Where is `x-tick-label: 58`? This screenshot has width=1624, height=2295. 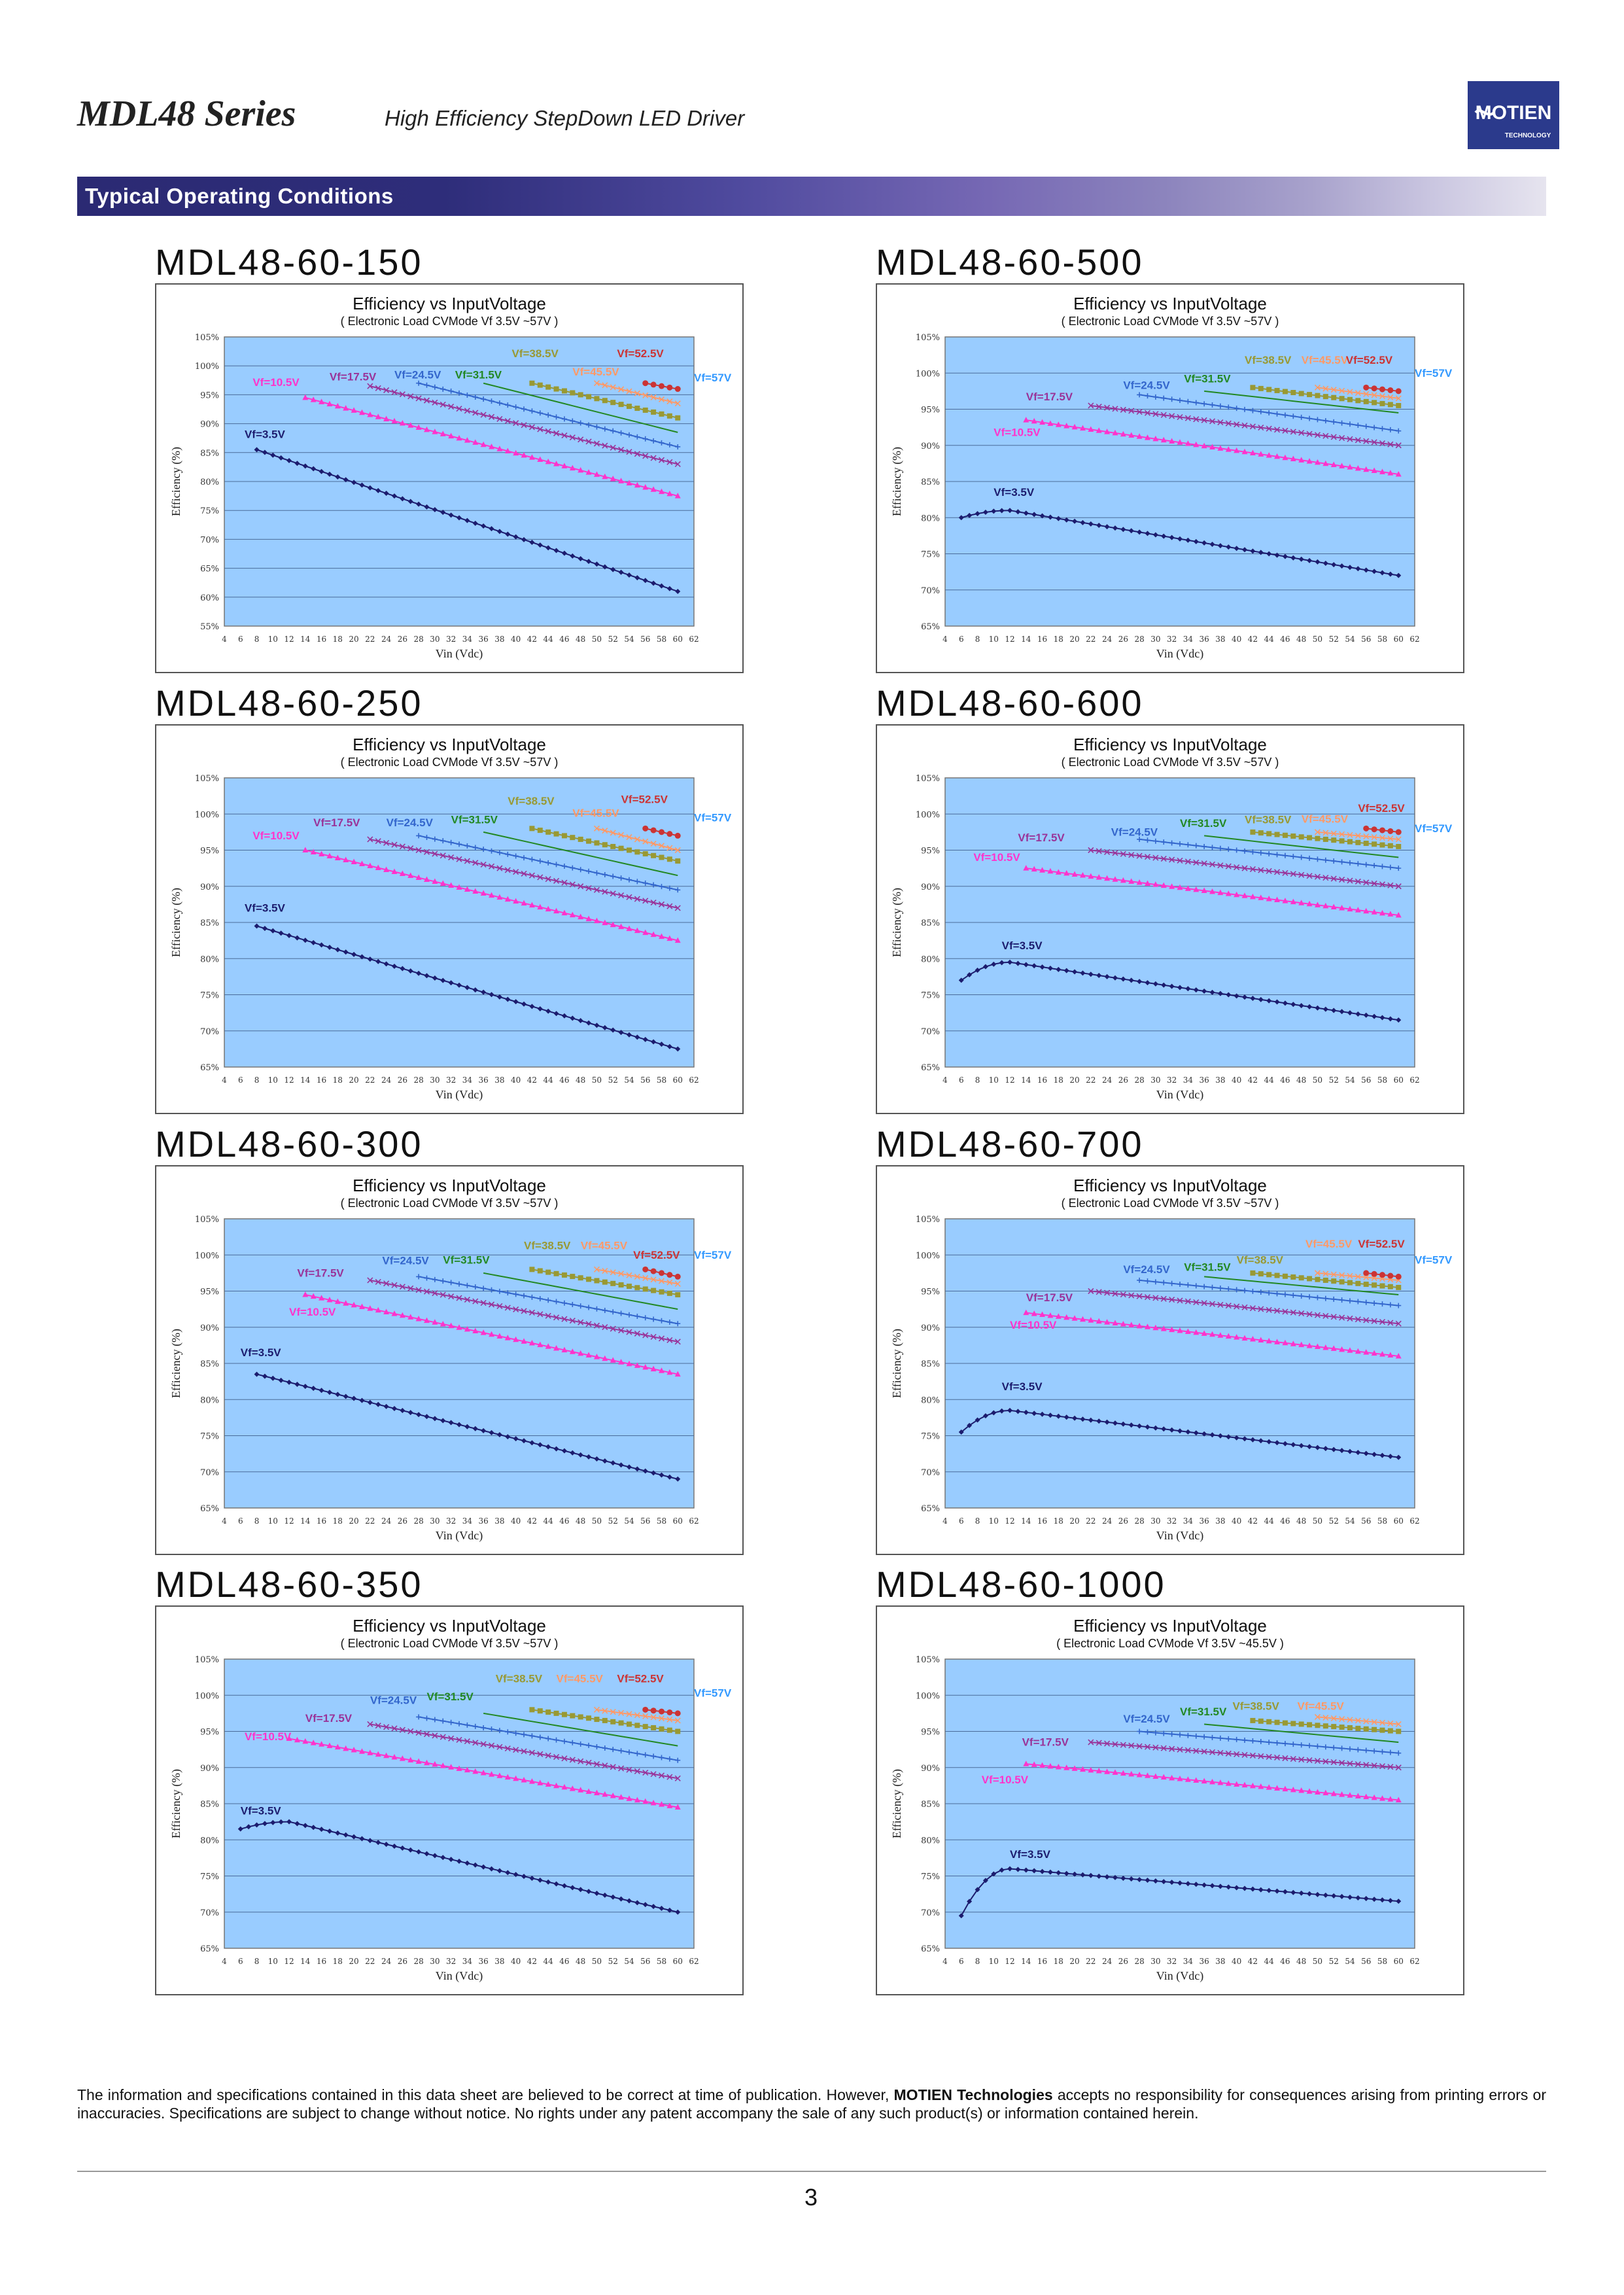
x-tick-label: 58 is located at coordinates (1382, 1961).